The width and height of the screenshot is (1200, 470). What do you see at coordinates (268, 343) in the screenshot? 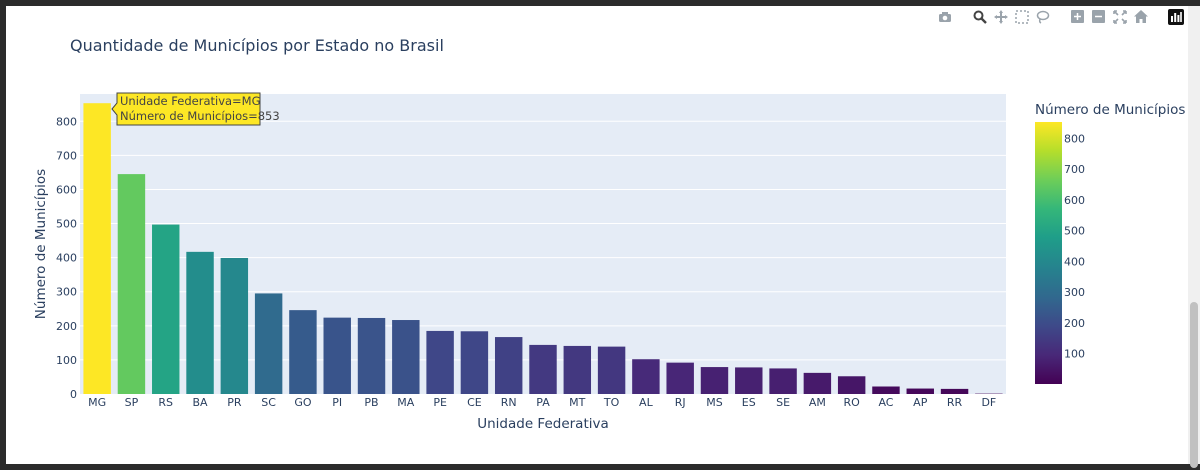
I see `bar-SC` at bounding box center [268, 343].